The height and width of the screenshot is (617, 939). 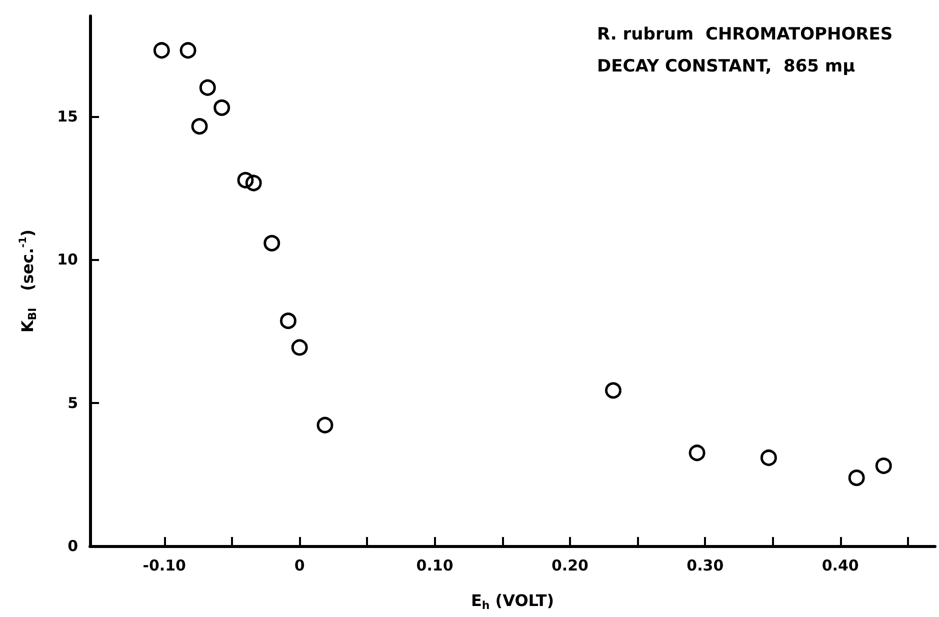 I want to click on x-tick-label: 0, so click(x=299, y=565).